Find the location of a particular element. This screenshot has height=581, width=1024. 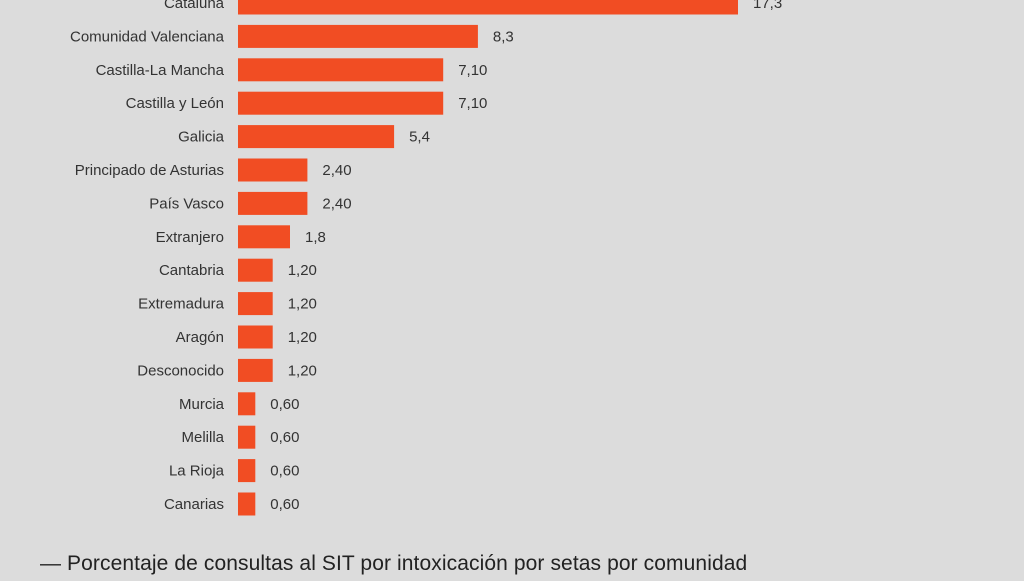

category-label: La Rioja is located at coordinates (197, 471).